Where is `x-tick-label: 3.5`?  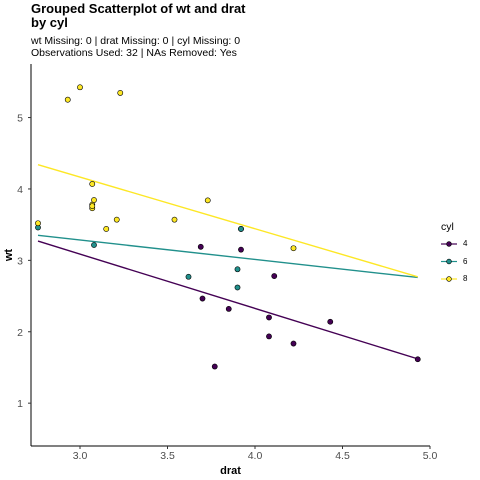
x-tick-label: 3.5 is located at coordinates (167, 456).